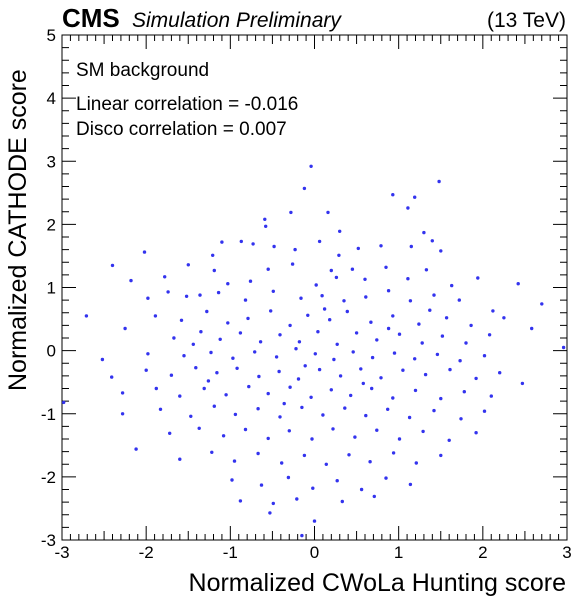 Image resolution: width=580 pixels, height=597 pixels. I want to click on x-axis-title: Normalized CWoLa Hunting score, so click(377, 583).